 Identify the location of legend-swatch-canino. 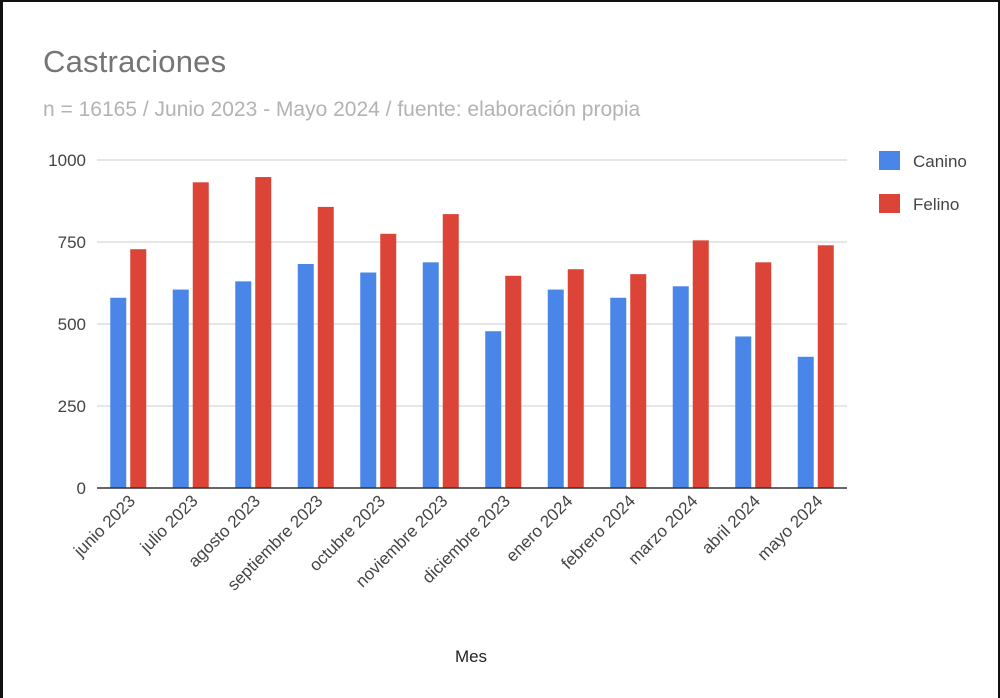
(889, 160).